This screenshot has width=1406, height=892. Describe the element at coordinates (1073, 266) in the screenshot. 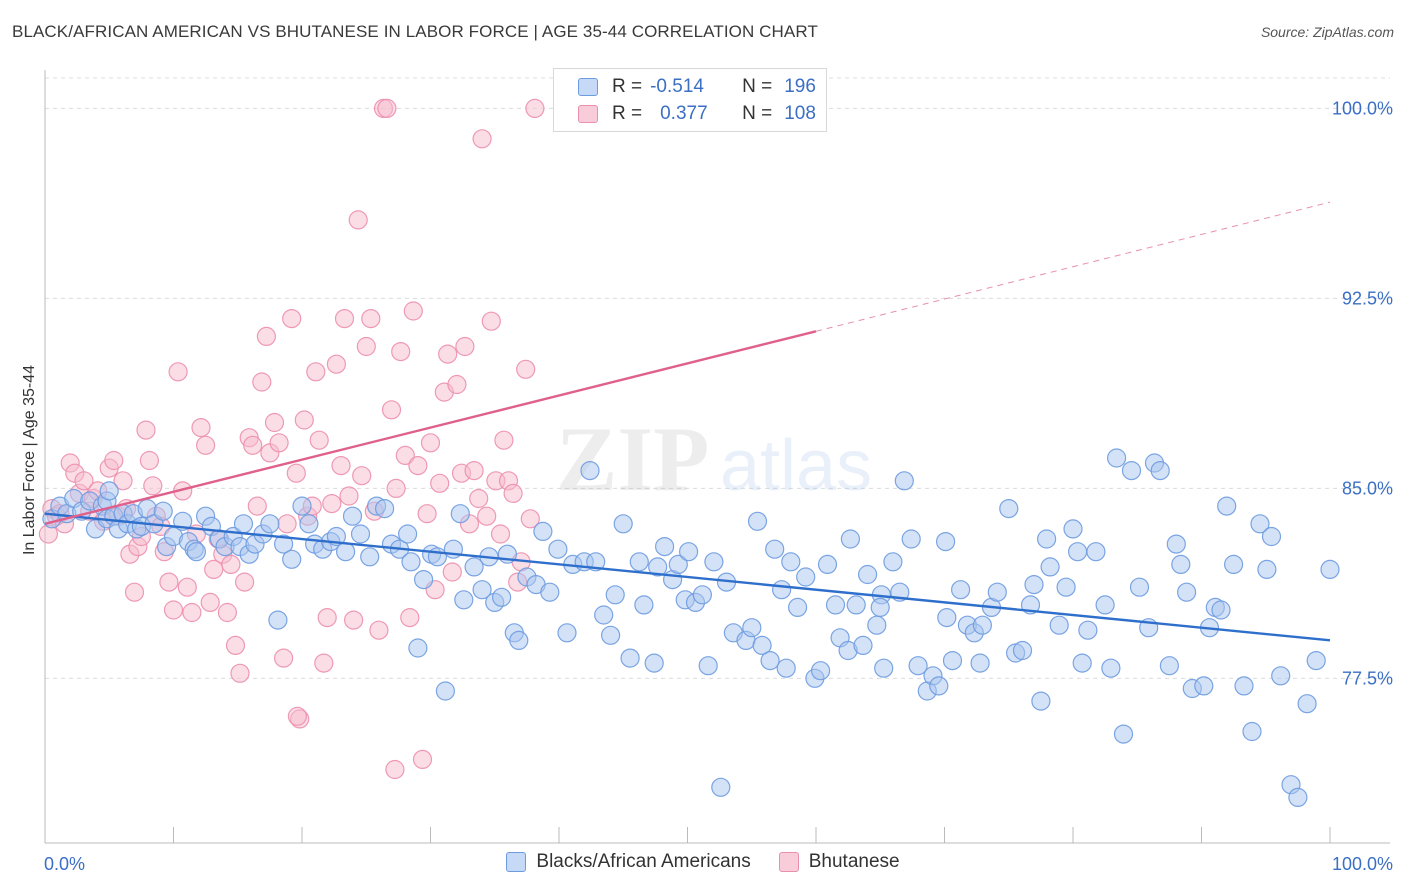

I see `trend-line-bhutanese-extension` at that location.